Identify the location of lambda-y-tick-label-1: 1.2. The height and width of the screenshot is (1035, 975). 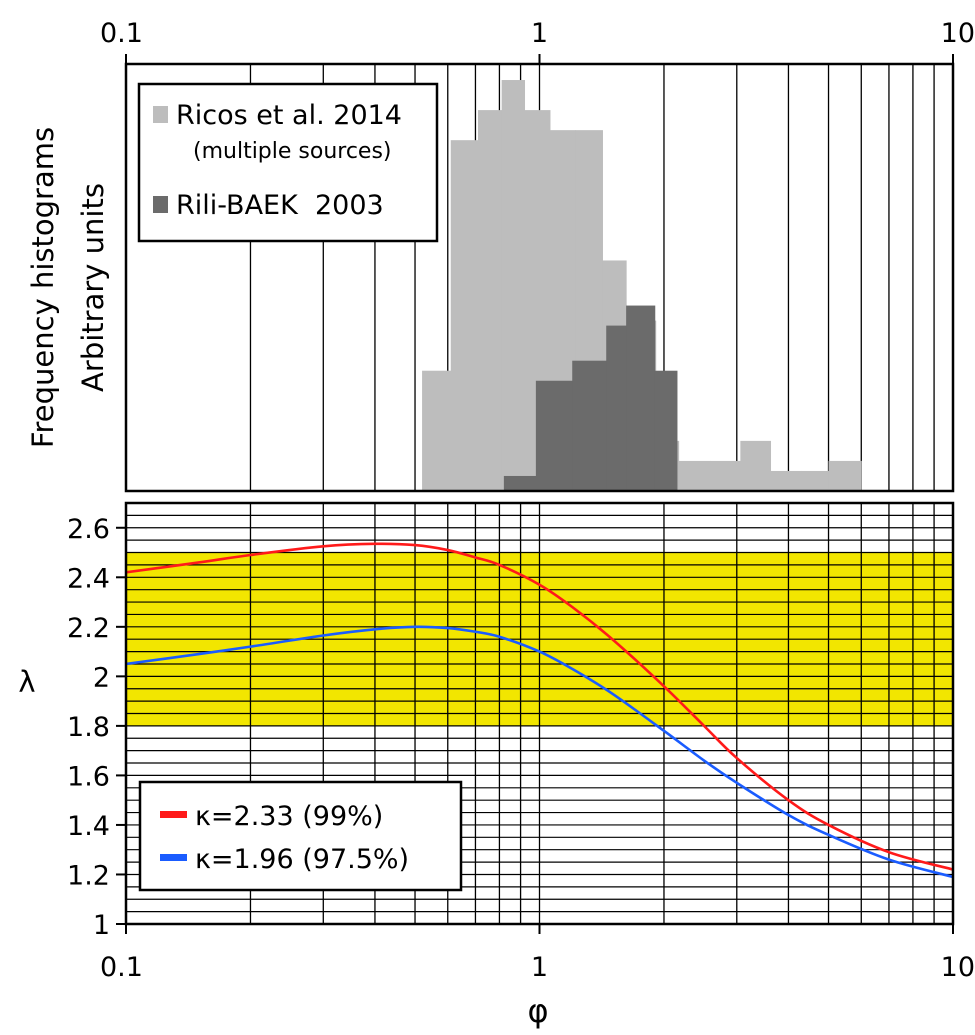
(88, 875).